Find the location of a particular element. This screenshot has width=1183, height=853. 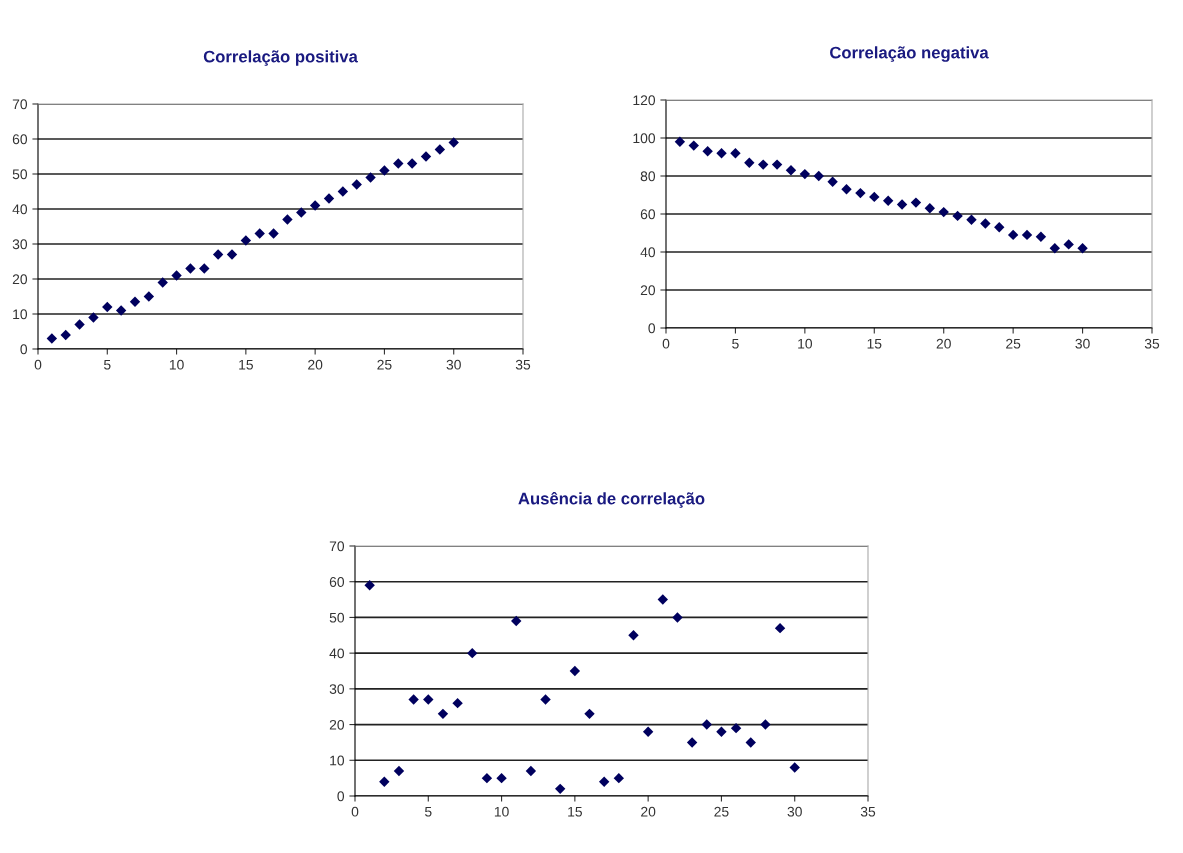

y-tick-label: 80 is located at coordinates (648, 176).